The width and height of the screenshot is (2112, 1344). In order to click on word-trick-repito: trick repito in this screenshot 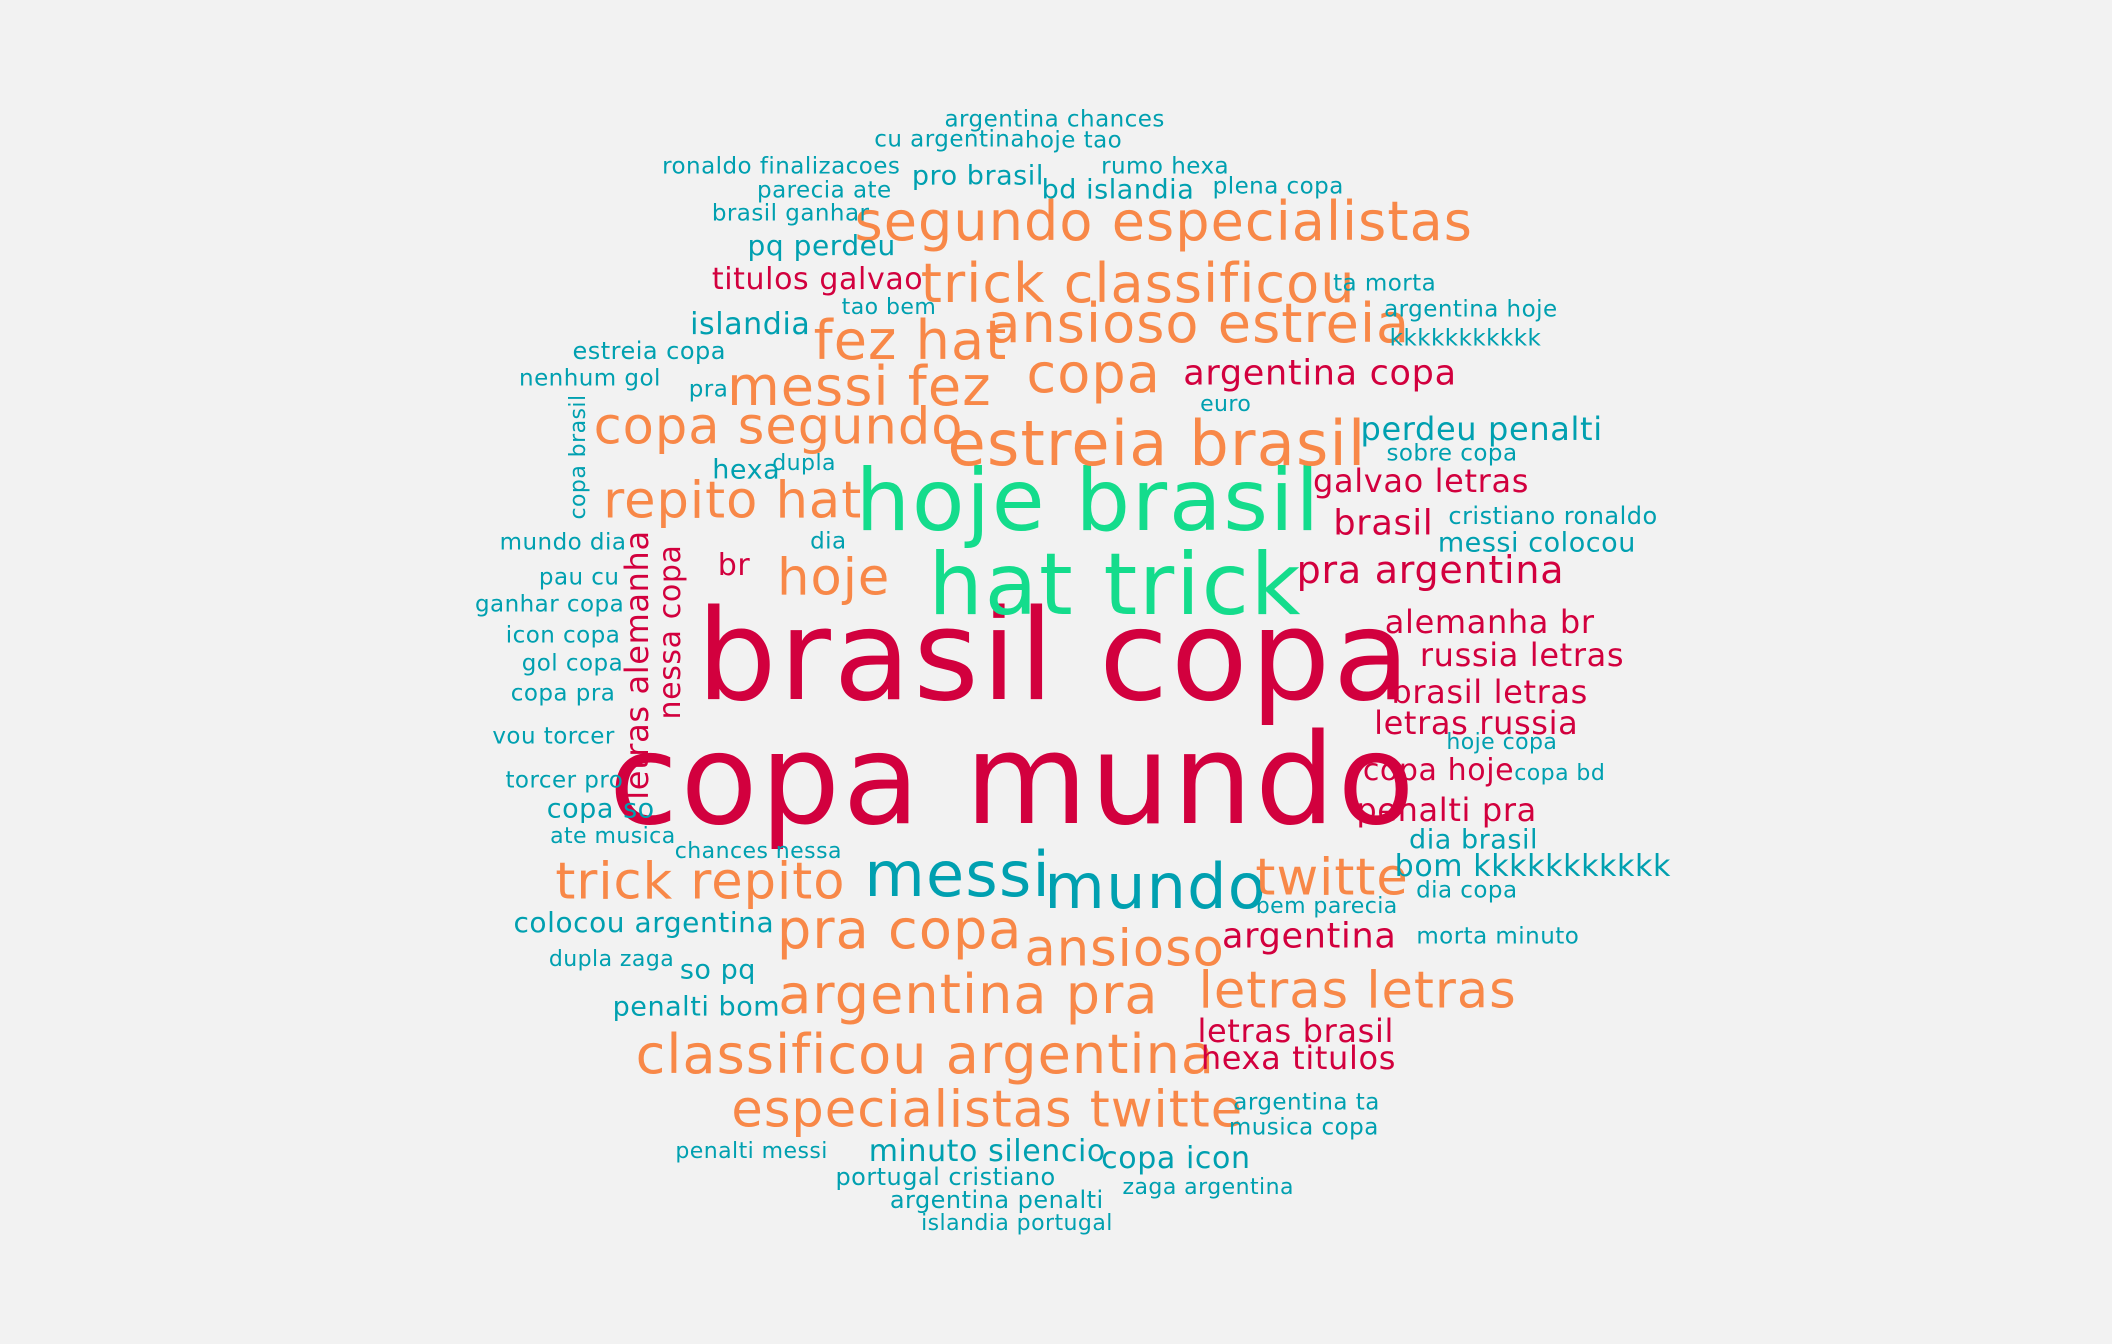, I will do `click(700, 882)`.